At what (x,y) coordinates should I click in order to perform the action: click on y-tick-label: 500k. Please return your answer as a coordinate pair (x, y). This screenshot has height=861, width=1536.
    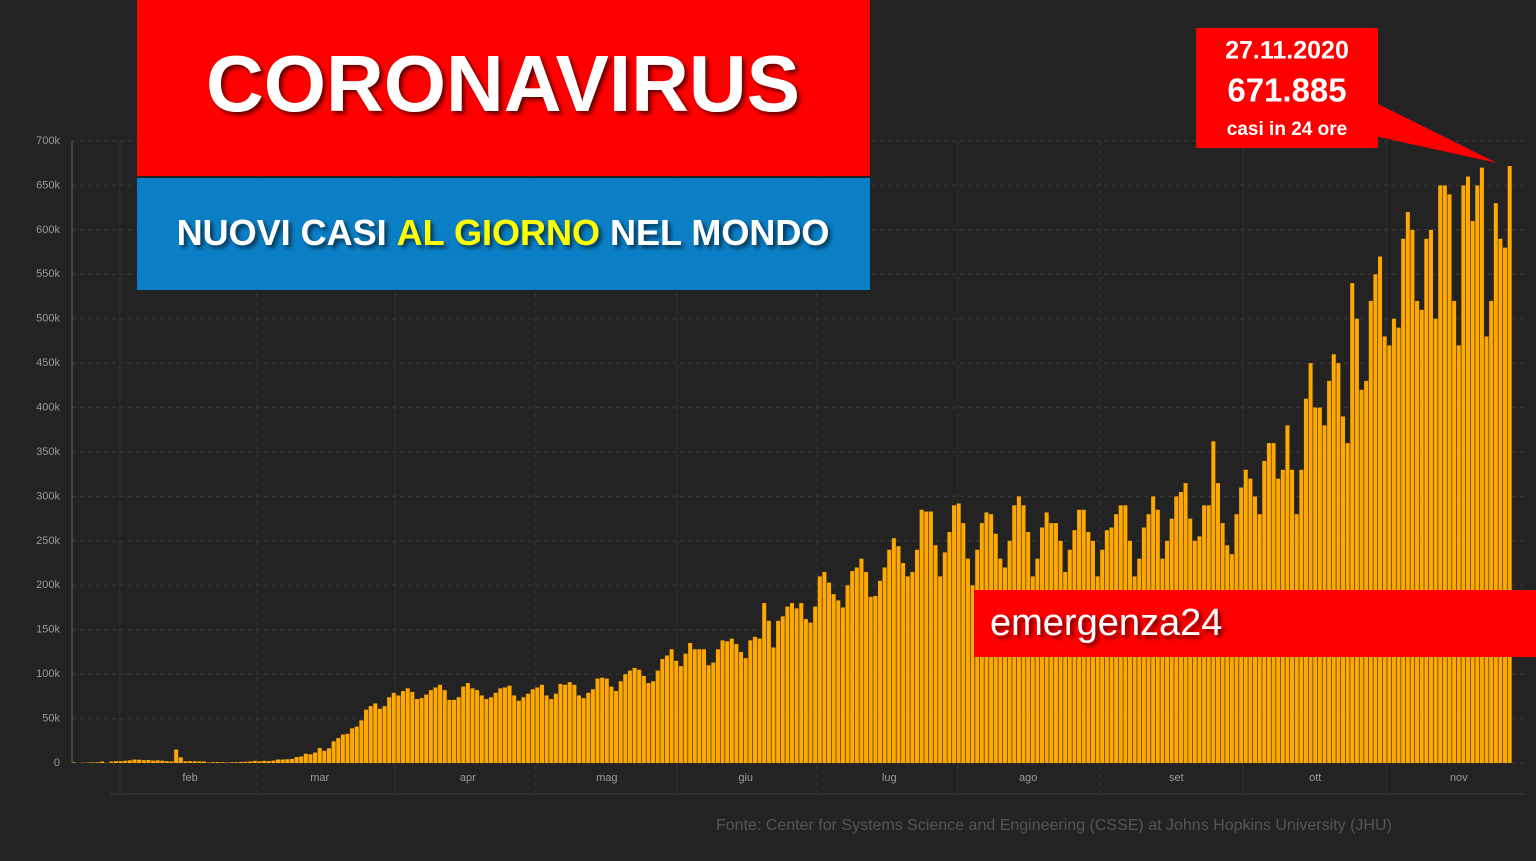
    Looking at the image, I should click on (48, 319).